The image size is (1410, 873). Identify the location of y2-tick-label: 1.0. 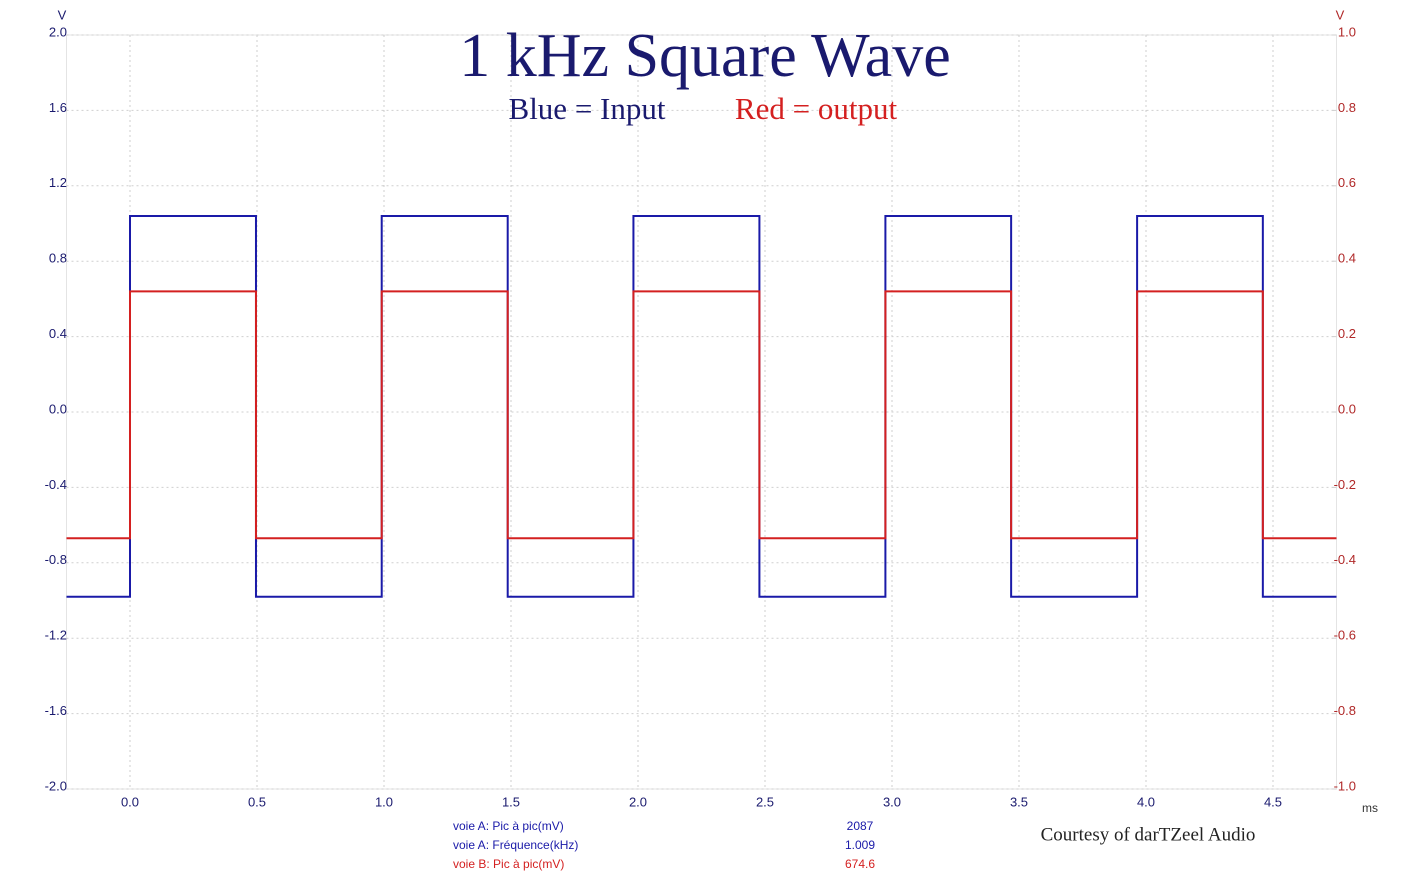
(1347, 31).